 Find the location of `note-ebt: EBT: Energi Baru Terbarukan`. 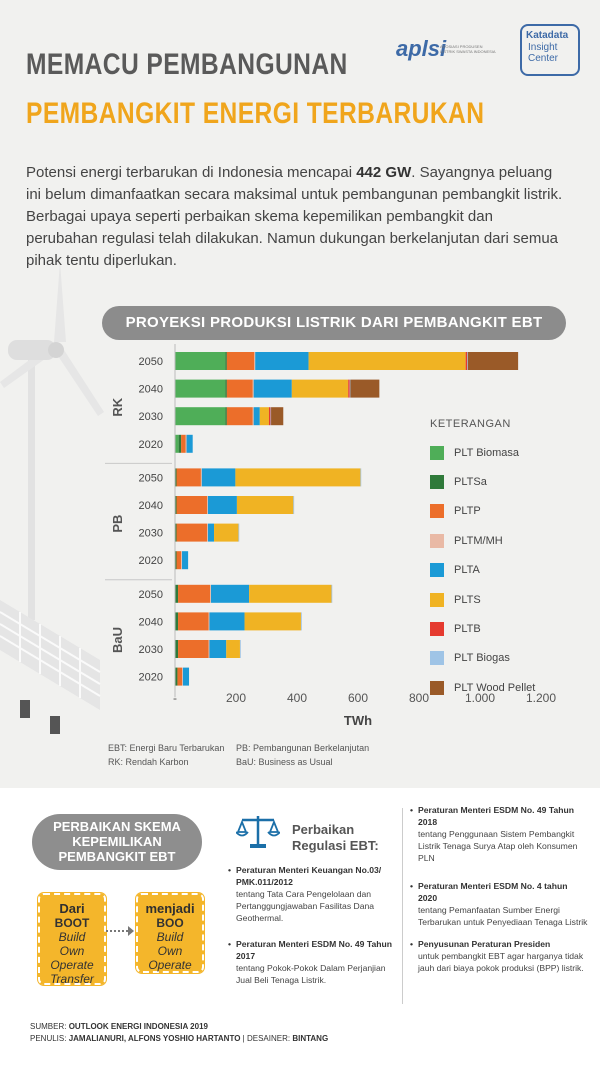

note-ebt: EBT: Energi Baru Terbarukan is located at coordinates (166, 748).